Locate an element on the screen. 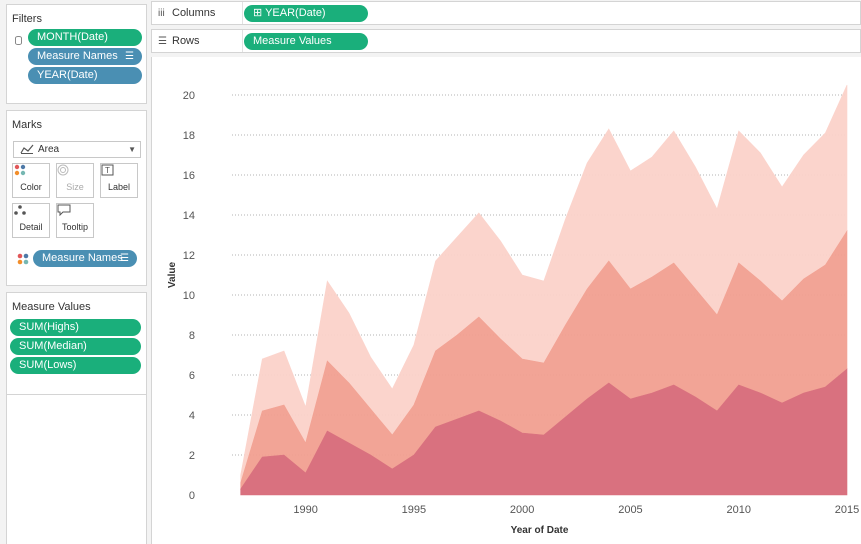 The image size is (861, 544). x-tick-label: 2010 is located at coordinates (738, 510).